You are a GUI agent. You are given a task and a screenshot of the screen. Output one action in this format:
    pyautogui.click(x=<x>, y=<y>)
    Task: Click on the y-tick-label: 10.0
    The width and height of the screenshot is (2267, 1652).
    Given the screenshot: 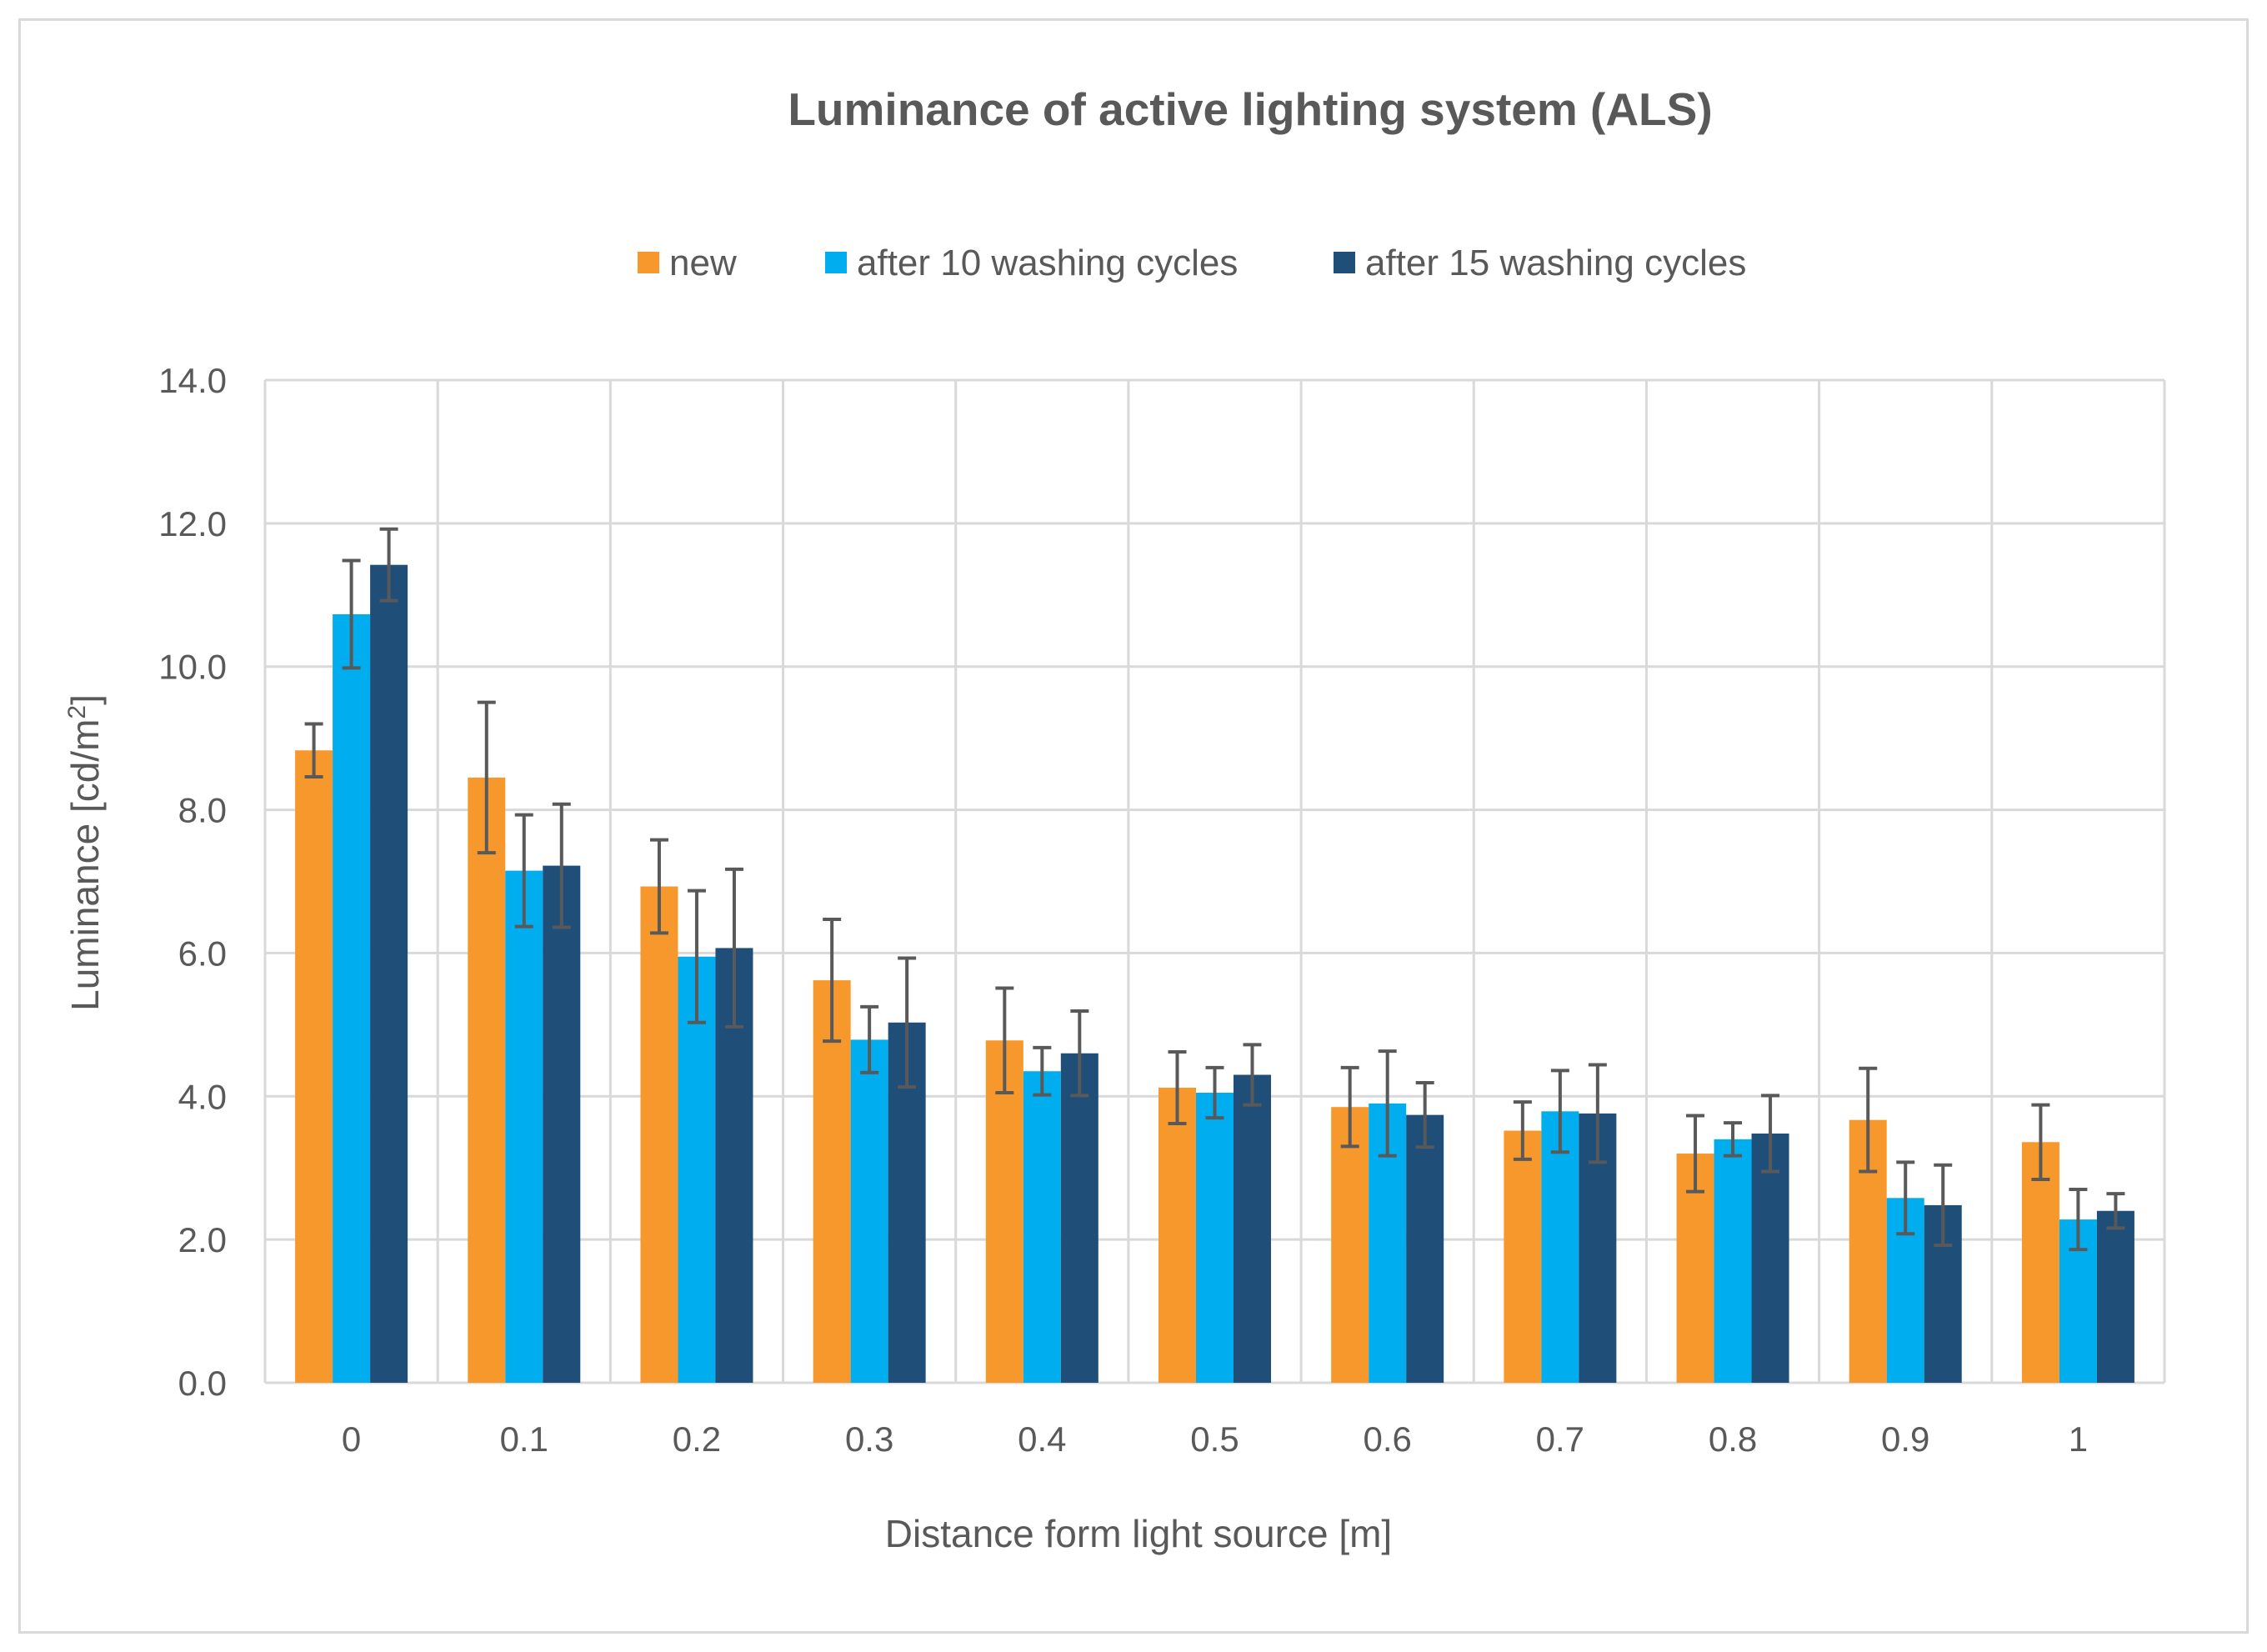 What is the action you would take?
    pyautogui.click(x=193, y=667)
    